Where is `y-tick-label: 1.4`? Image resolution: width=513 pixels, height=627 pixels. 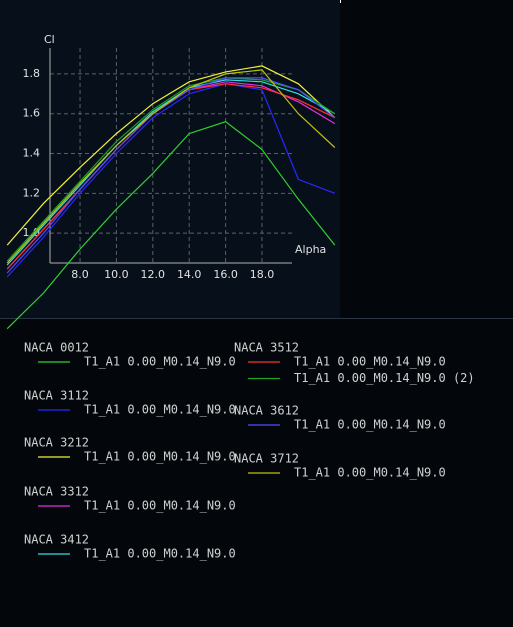 y-tick-label: 1.4 is located at coordinates (32, 153).